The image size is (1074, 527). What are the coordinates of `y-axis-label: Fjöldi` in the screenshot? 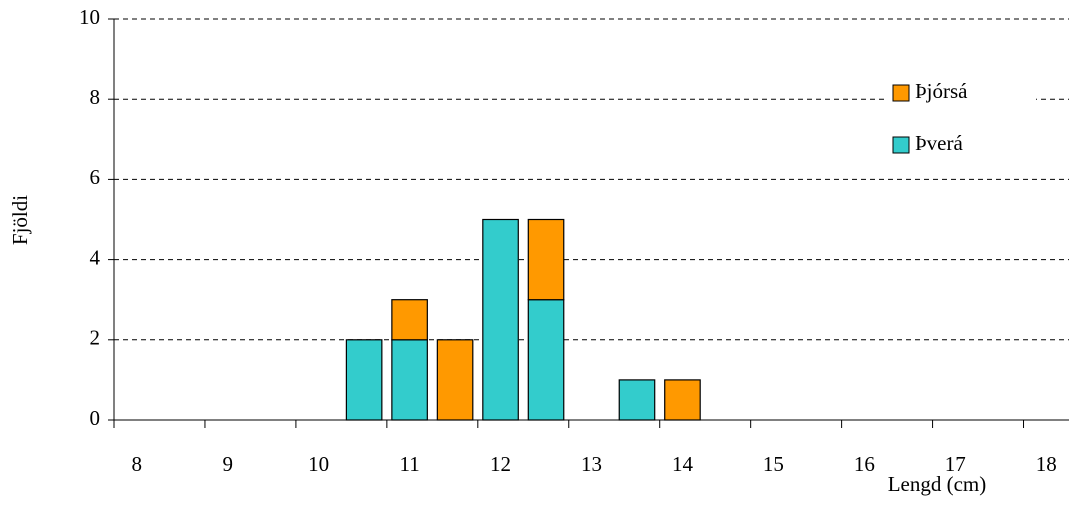 It's located at (20, 220).